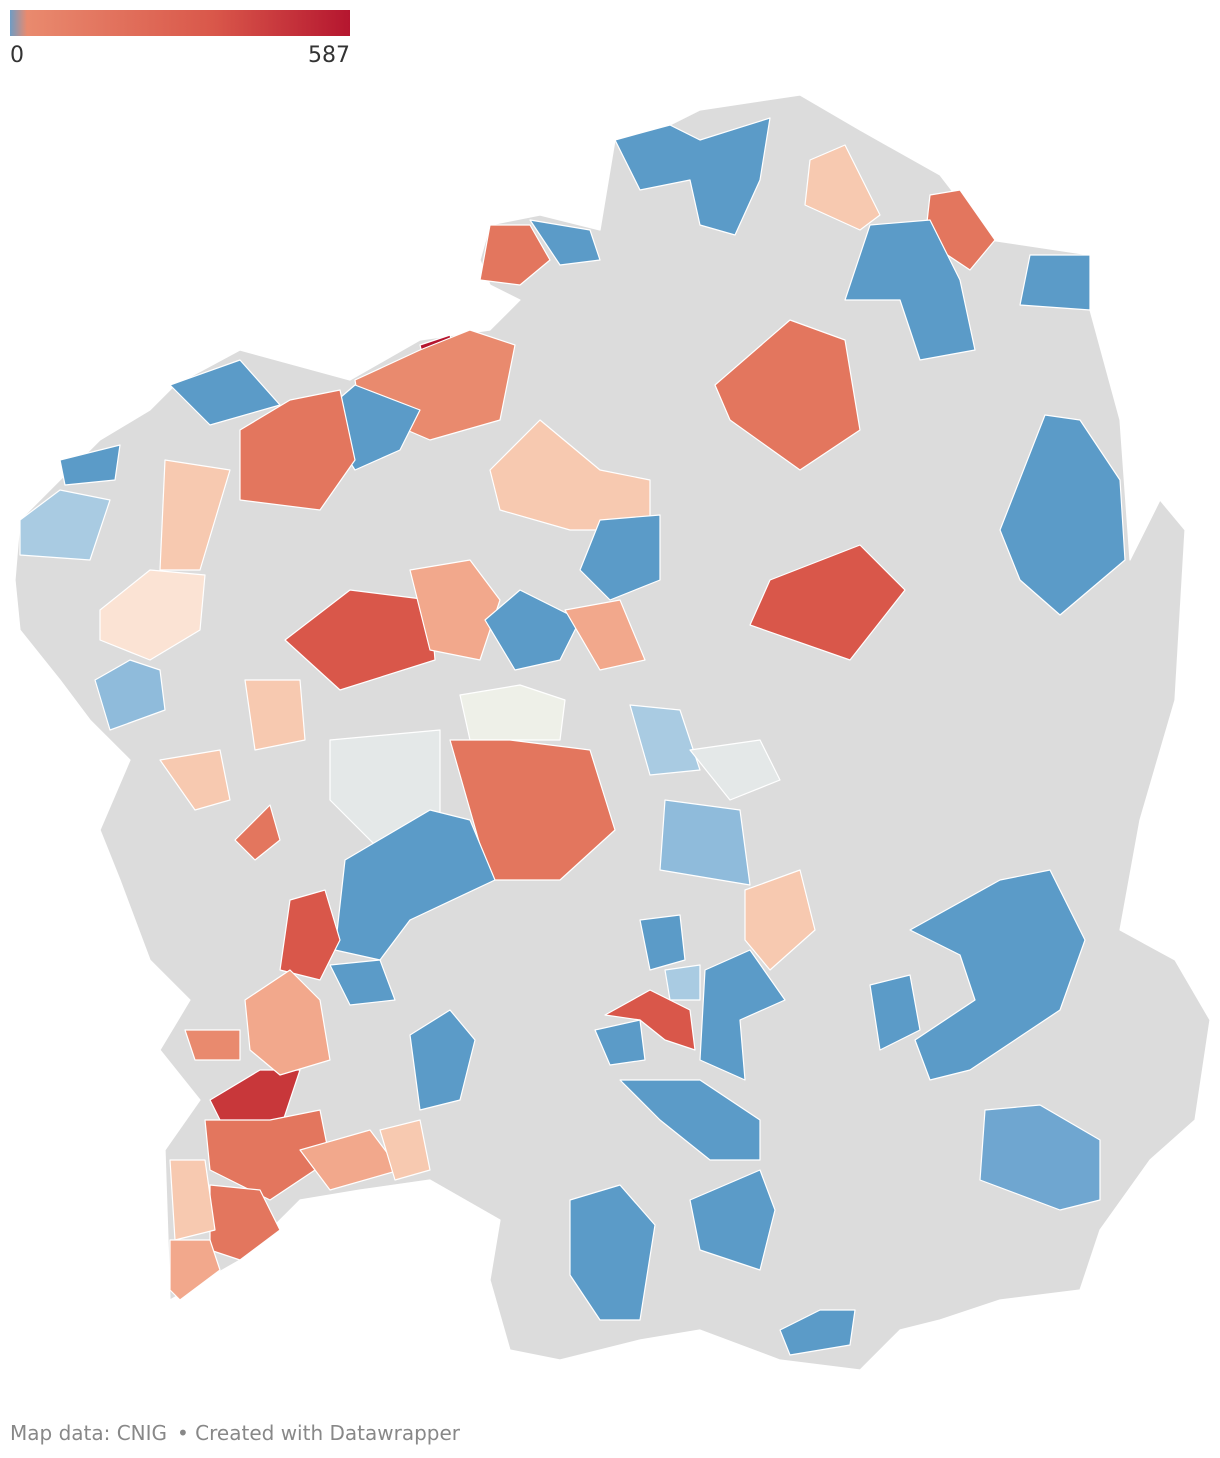 The image size is (1220, 1458). I want to click on legend-gradient, so click(180, 23).